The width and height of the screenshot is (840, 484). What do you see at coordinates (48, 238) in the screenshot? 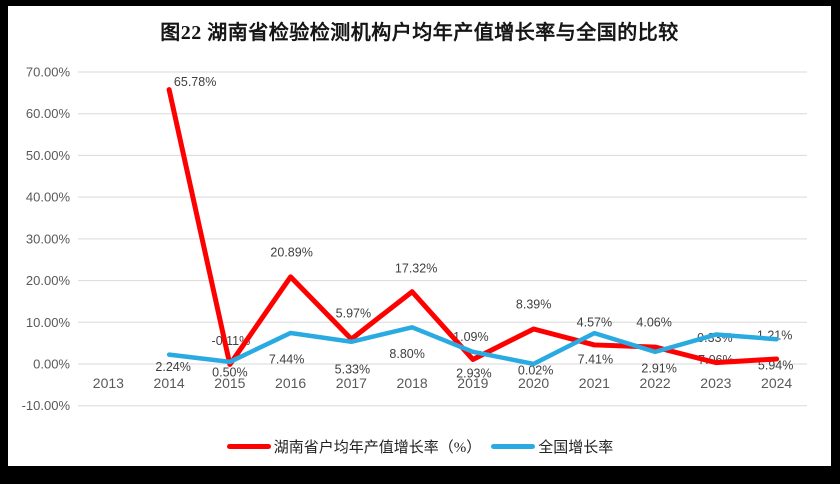
I see `y-tick-label: 30.00%` at bounding box center [48, 238].